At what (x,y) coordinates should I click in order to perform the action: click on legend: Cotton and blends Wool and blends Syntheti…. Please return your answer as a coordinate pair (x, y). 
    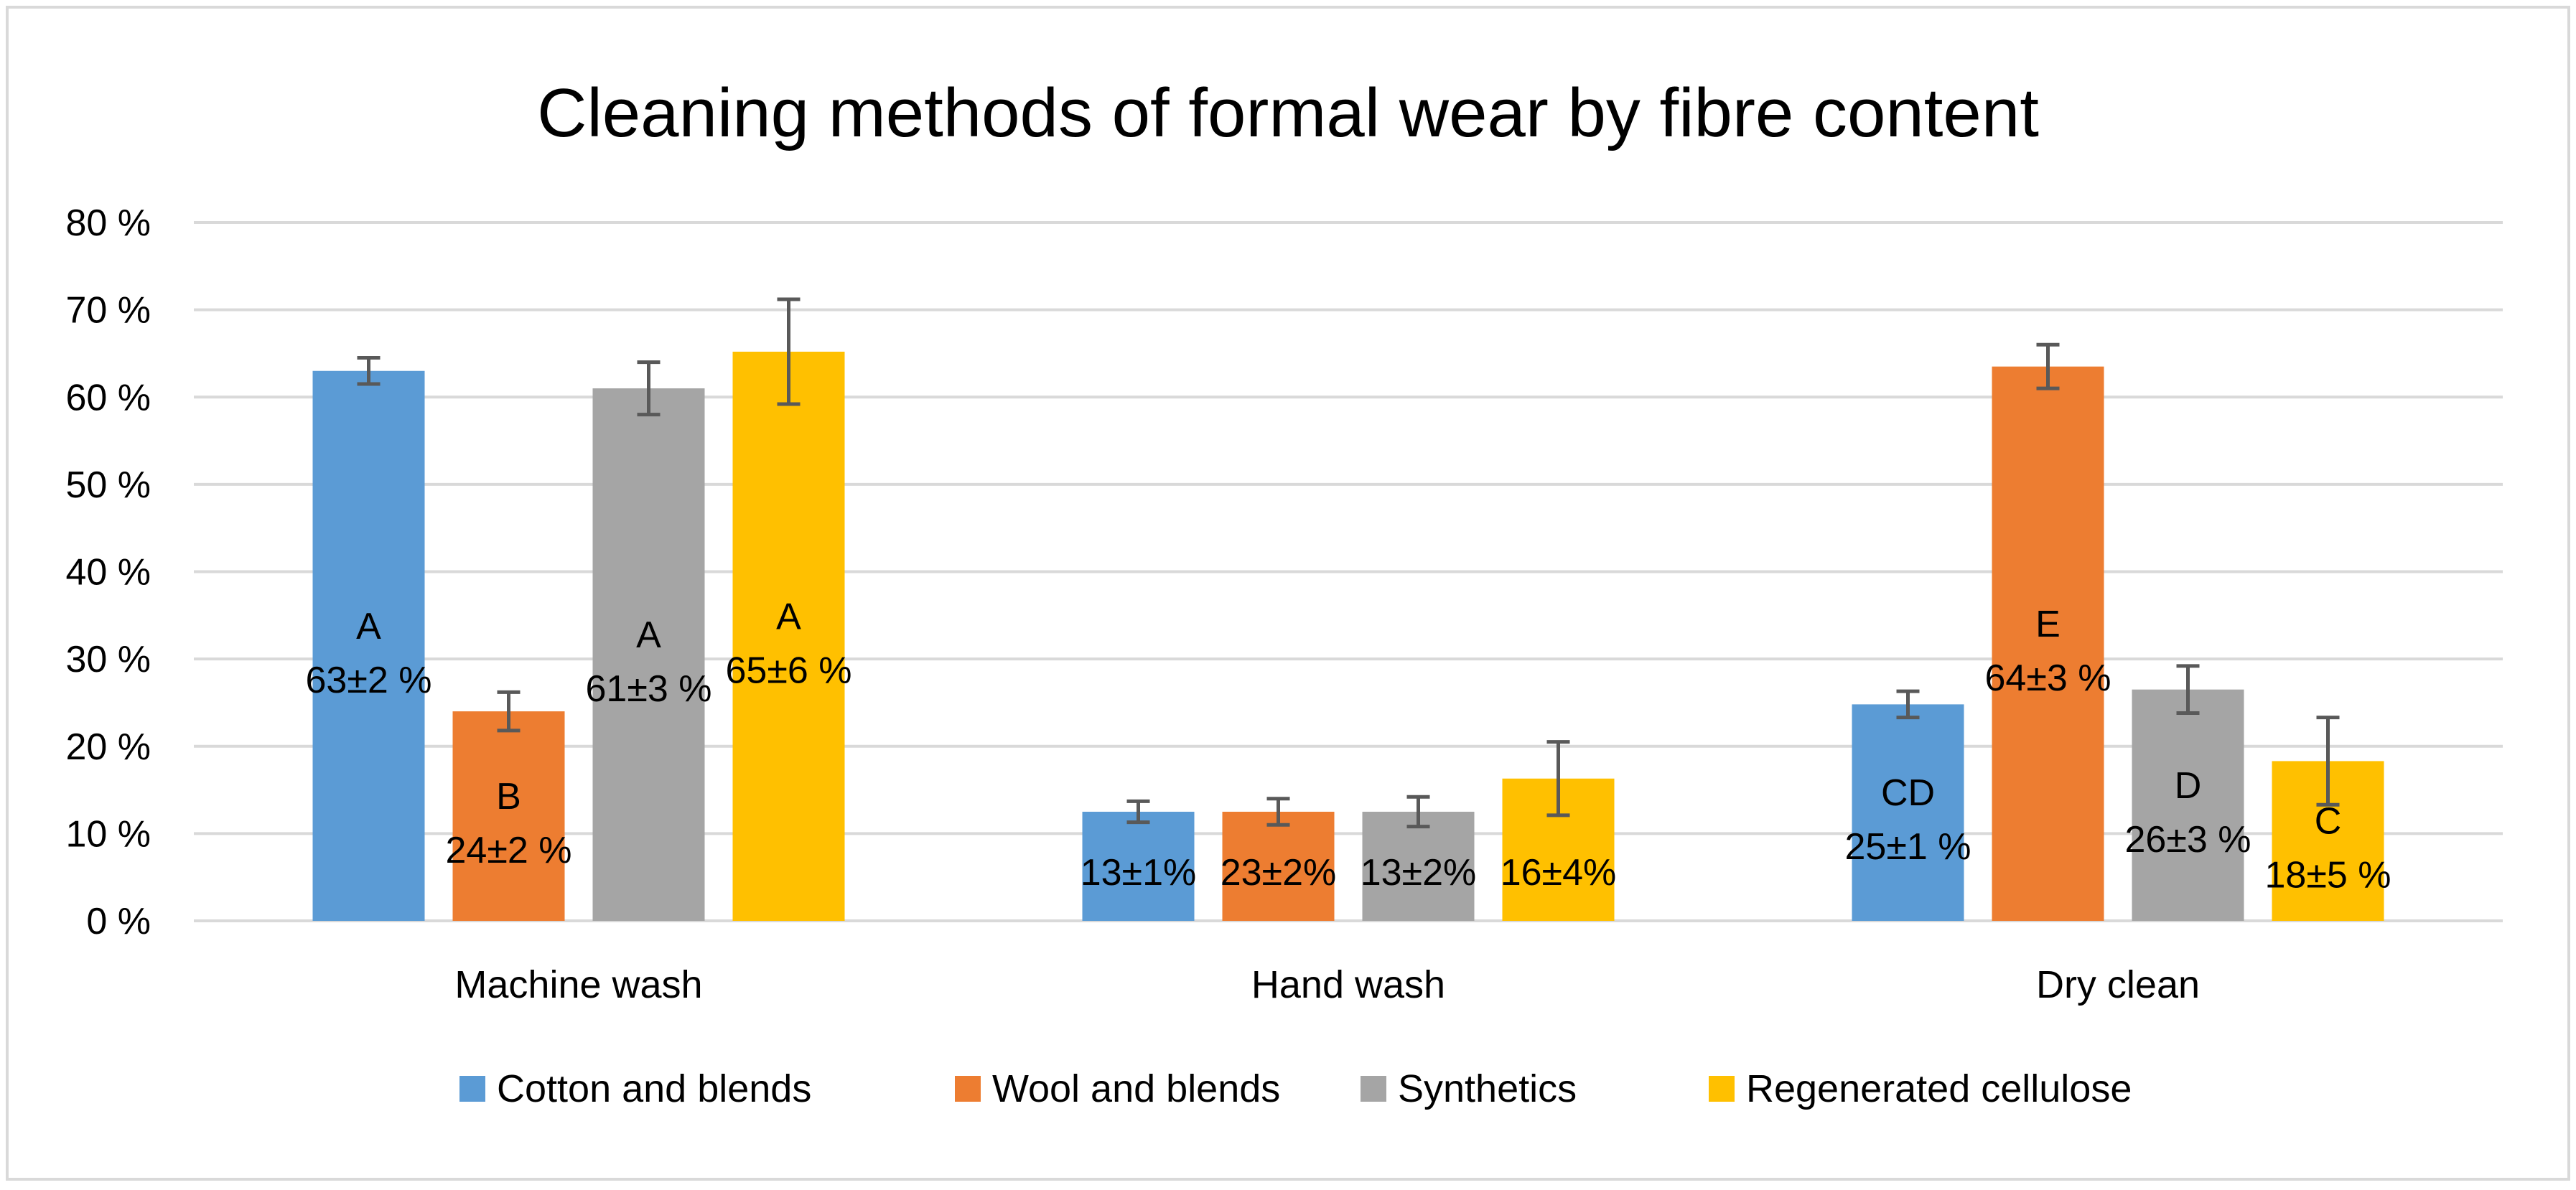
    Looking at the image, I should click on (1295, 1088).